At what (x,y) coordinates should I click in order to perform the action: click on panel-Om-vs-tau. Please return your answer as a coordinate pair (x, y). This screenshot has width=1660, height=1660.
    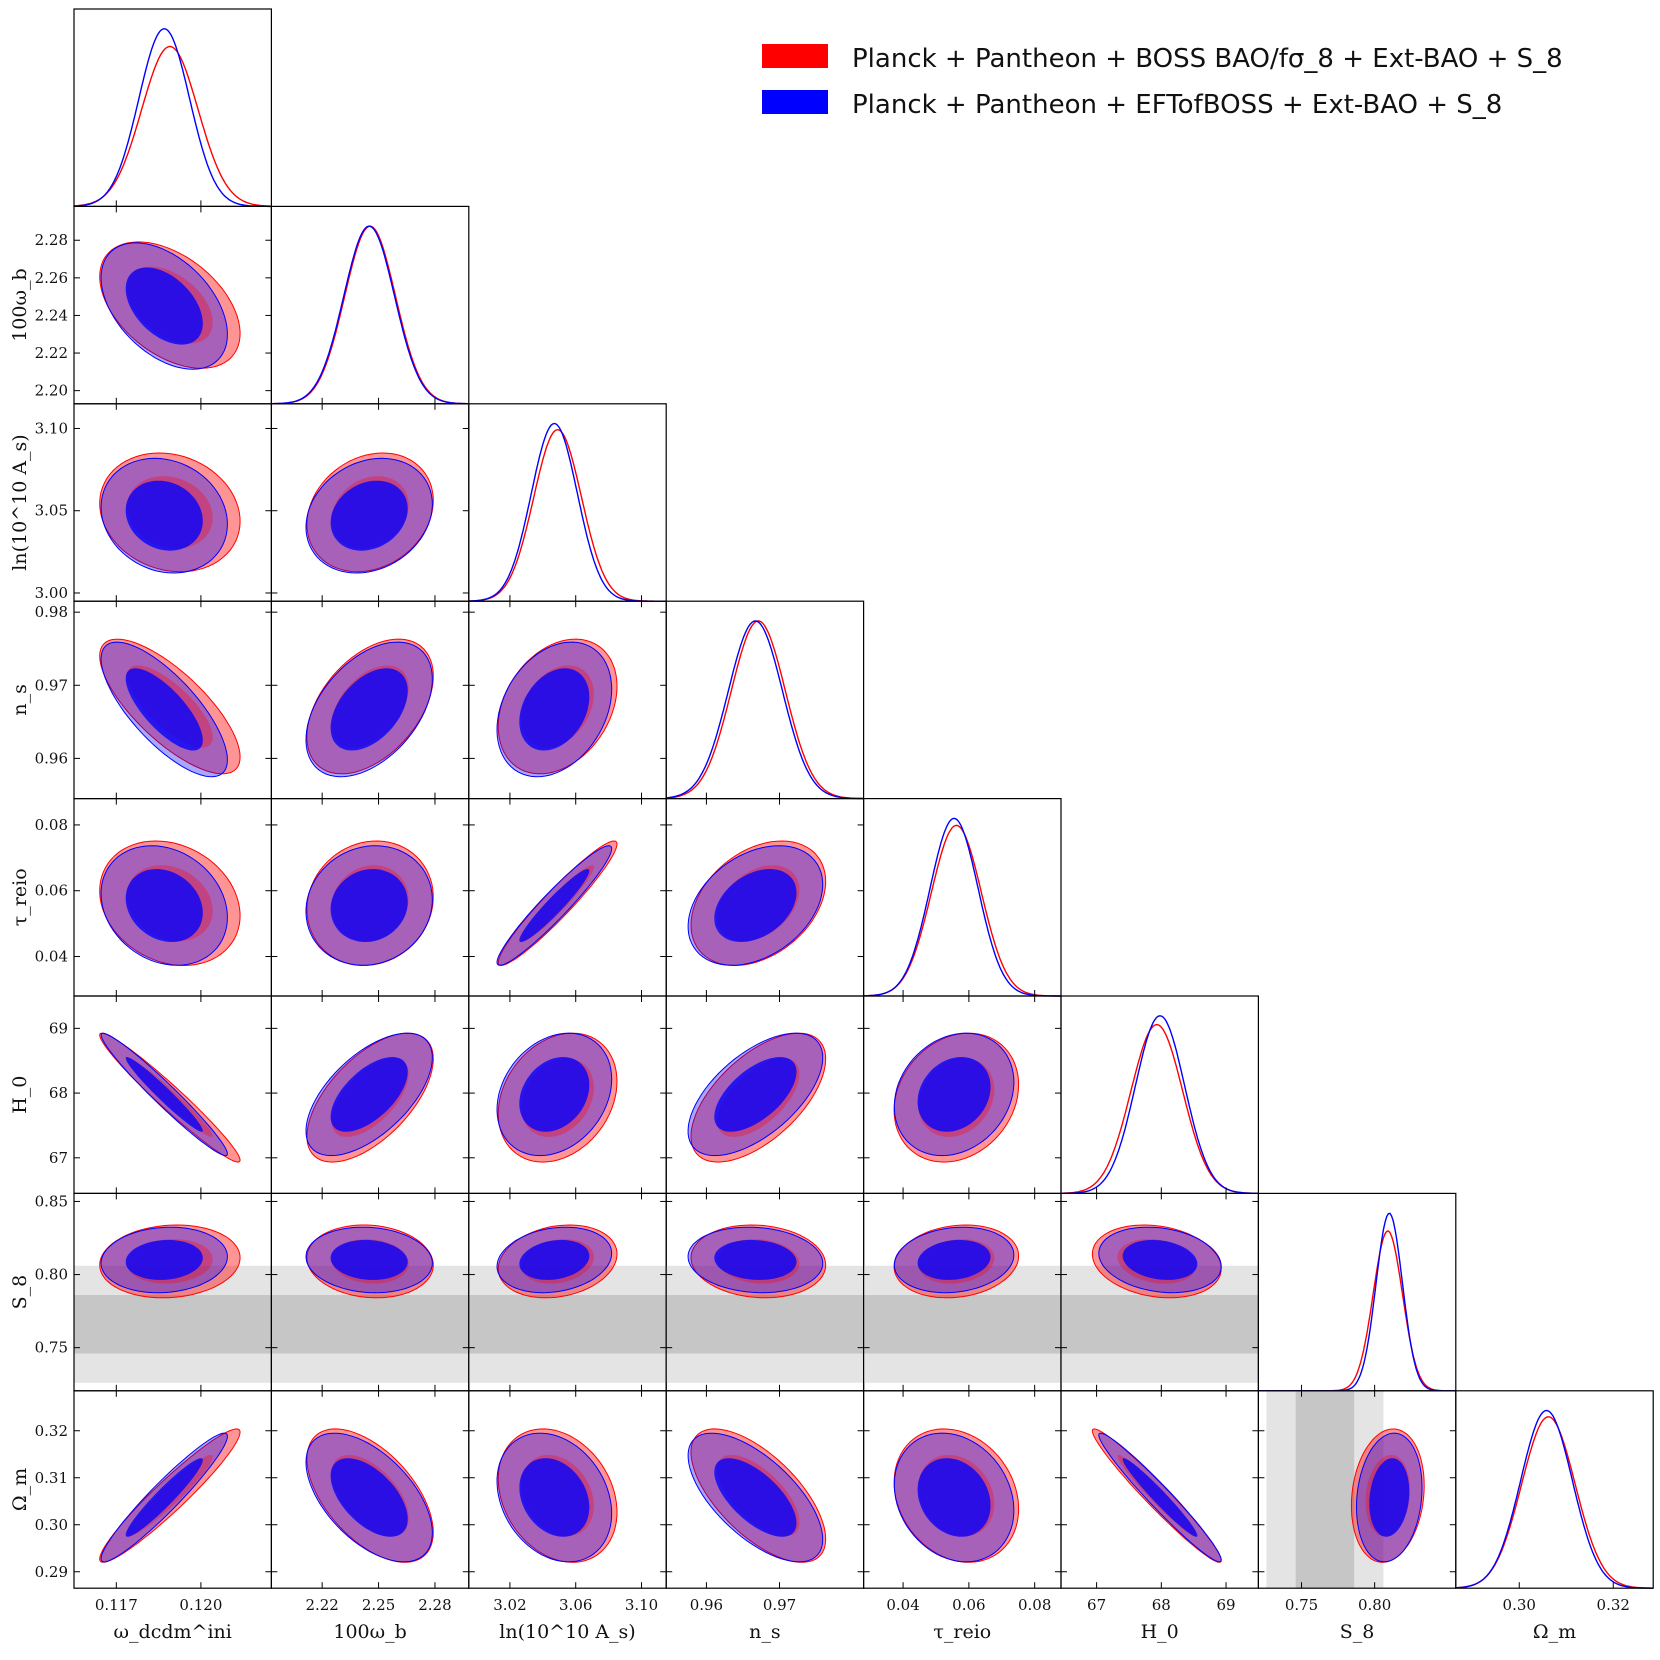
    Looking at the image, I should click on (962, 1489).